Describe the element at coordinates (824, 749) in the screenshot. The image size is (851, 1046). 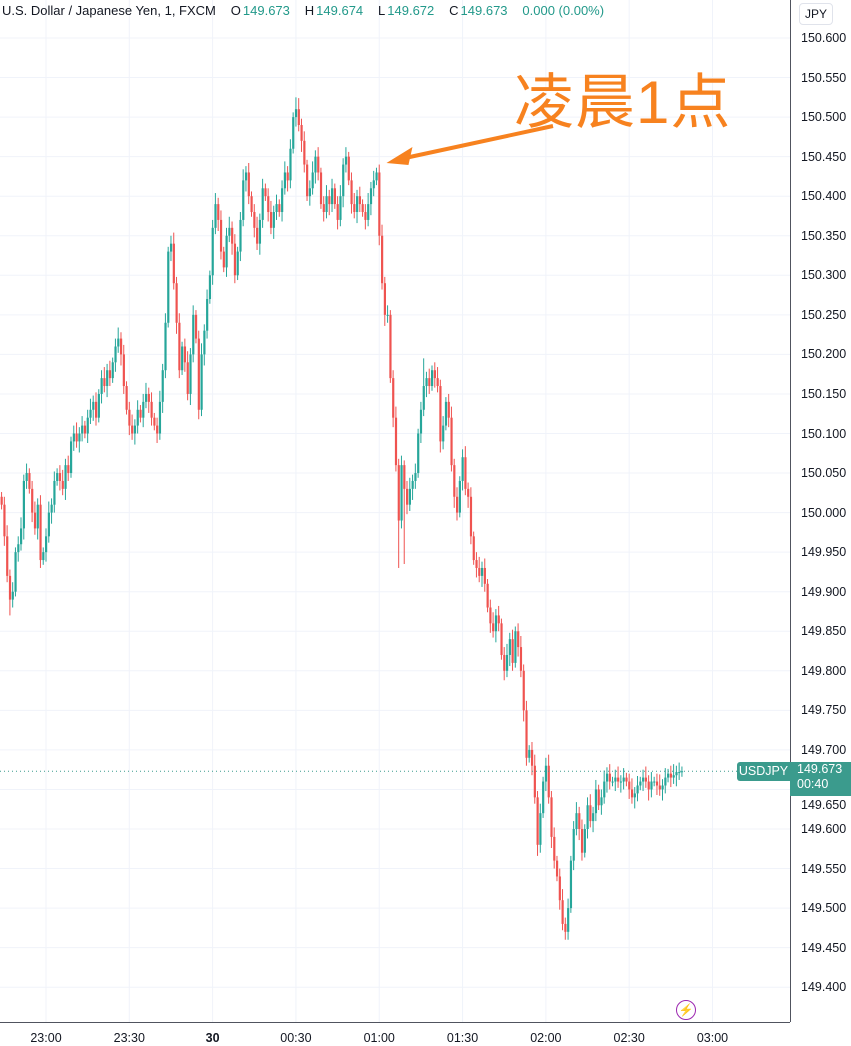
I see `price-tick-label: 149.700` at that location.